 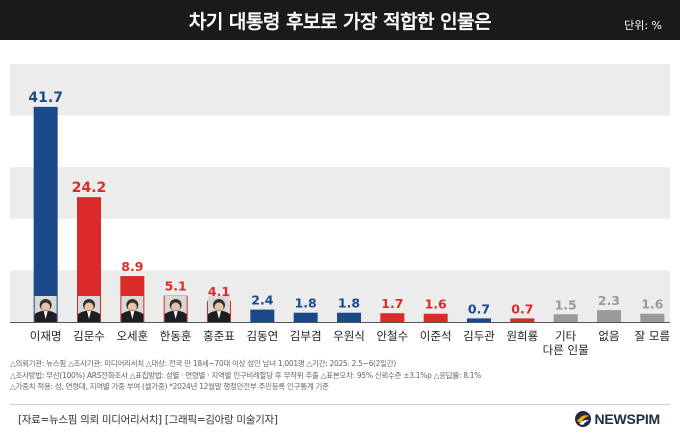 What do you see at coordinates (436, 336) in the screenshot?
I see `category-label: 이준석` at bounding box center [436, 336].